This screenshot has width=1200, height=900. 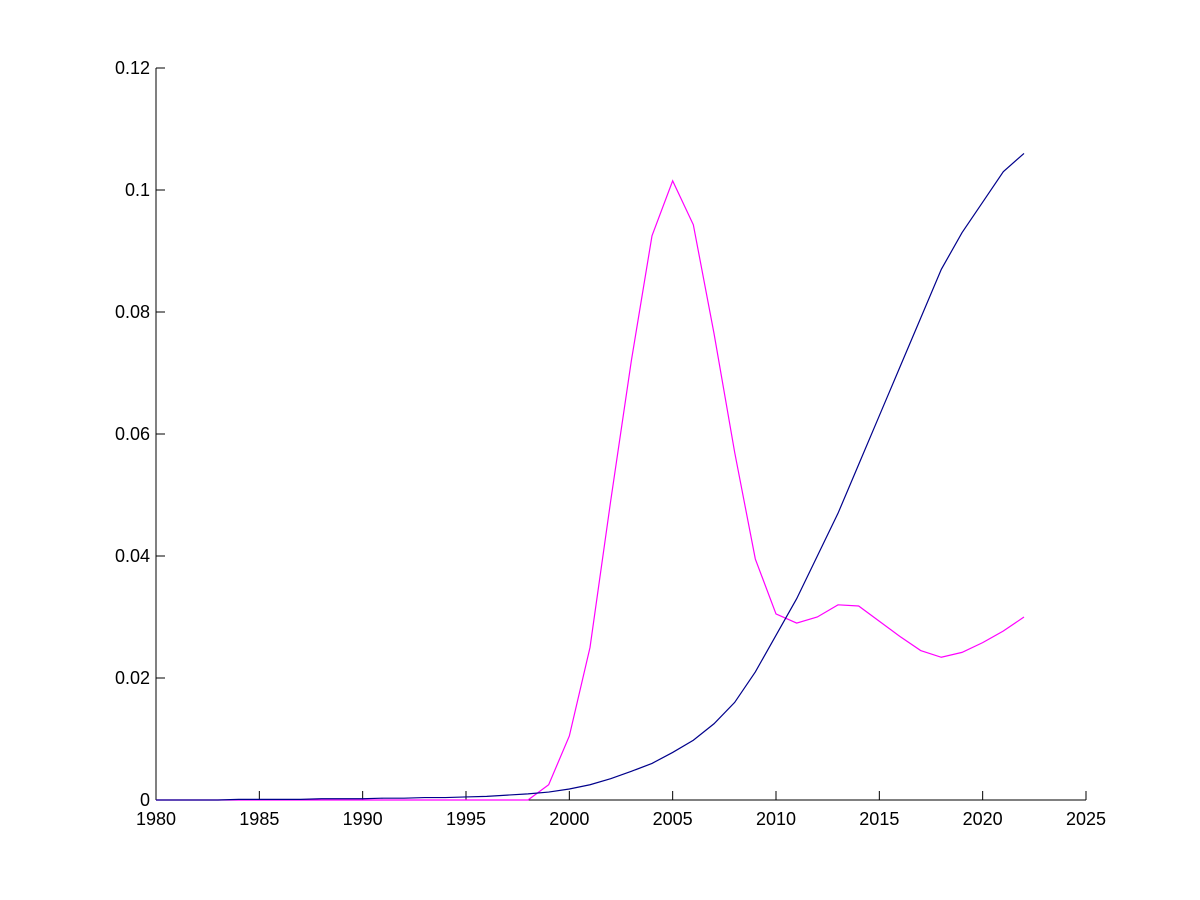 What do you see at coordinates (363, 819) in the screenshot?
I see `x-tick-label: 1990` at bounding box center [363, 819].